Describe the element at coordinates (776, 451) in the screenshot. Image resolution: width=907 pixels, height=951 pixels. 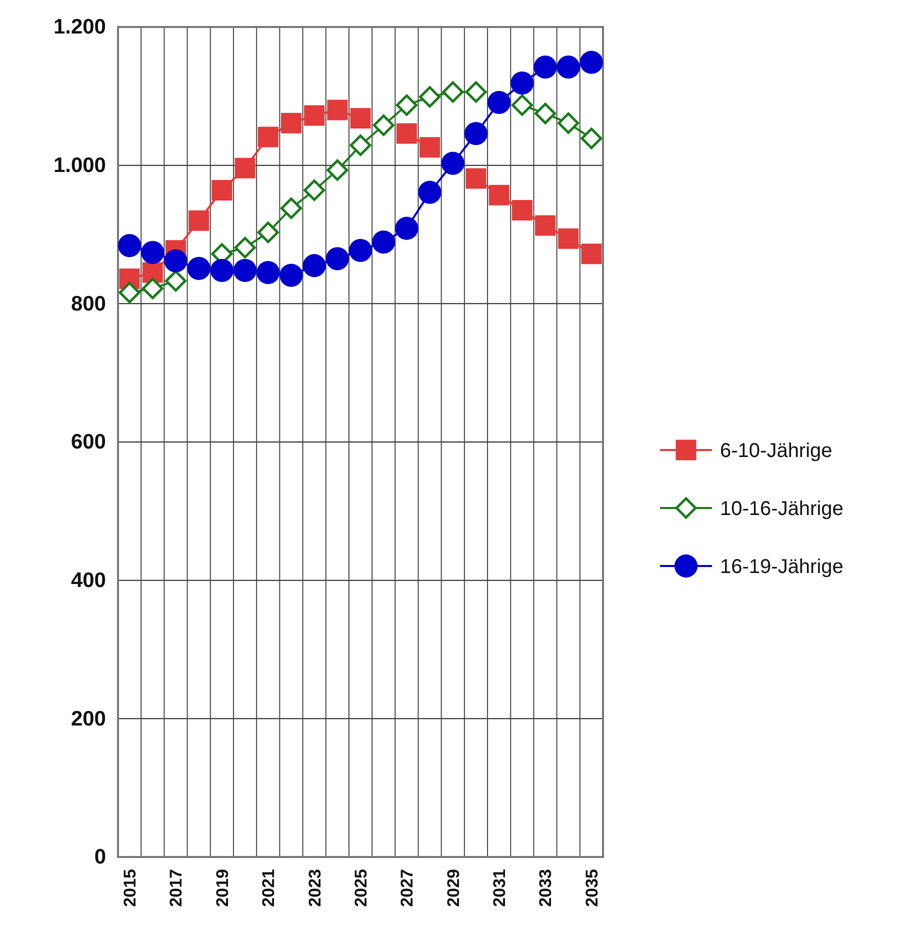
I see `legend-label: 6-10-Jährige` at that location.